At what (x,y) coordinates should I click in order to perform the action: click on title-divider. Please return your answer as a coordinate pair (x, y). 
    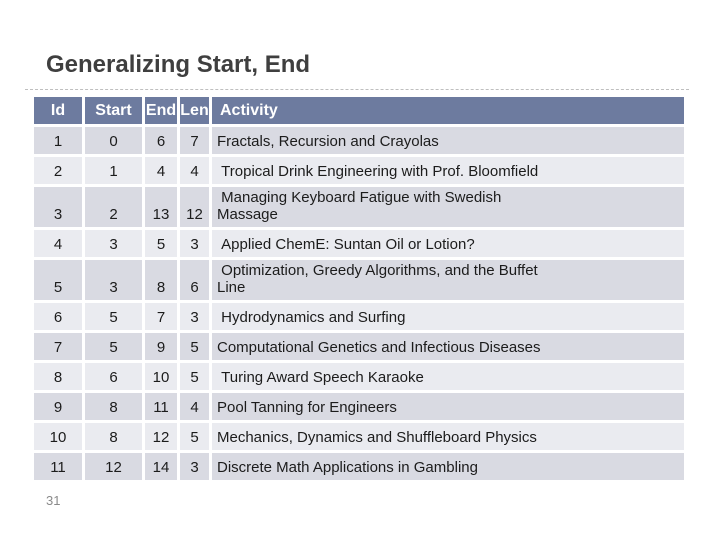
    Looking at the image, I should click on (357, 89).